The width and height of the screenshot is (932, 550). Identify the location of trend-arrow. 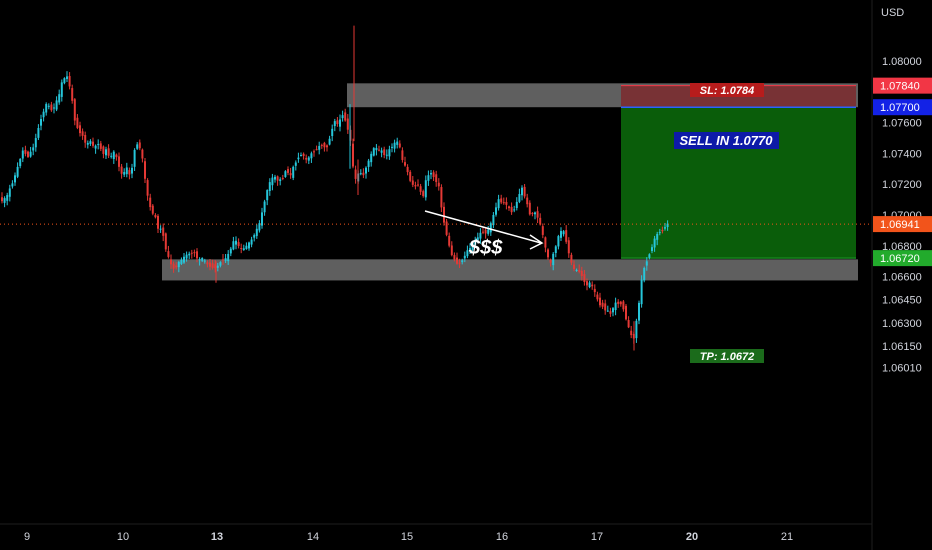
(483, 227).